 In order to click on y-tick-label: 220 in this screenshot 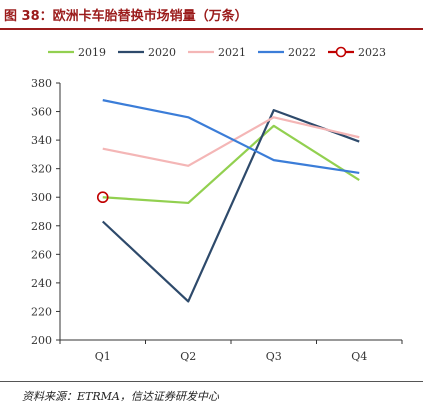, I will do `click(41, 311)`.